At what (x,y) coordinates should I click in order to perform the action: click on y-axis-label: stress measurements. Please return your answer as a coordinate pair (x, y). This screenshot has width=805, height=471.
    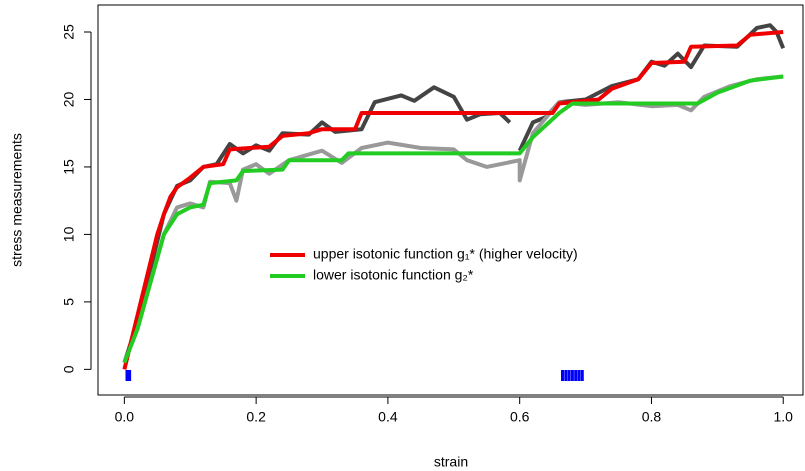
    Looking at the image, I should click on (17, 200).